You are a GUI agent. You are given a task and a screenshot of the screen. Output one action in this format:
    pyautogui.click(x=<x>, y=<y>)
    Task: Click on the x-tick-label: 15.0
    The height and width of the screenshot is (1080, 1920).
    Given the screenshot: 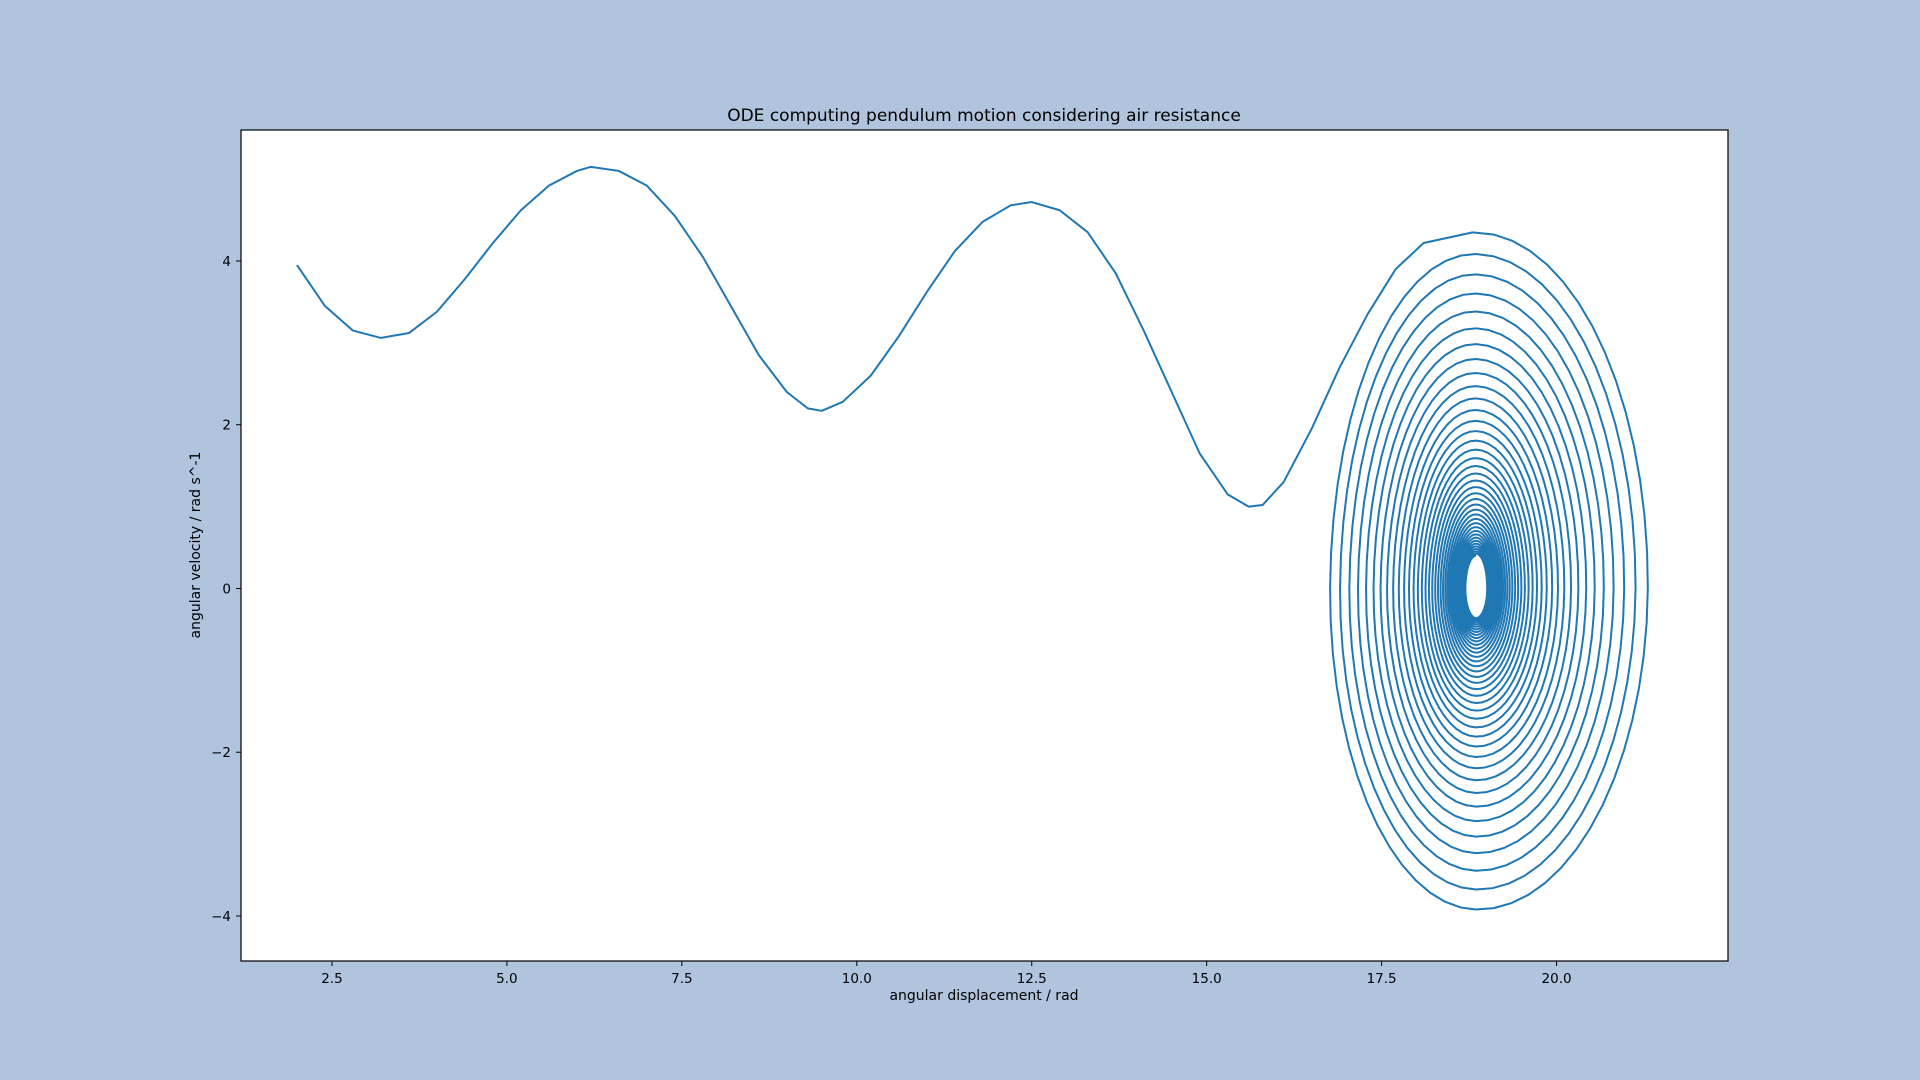 What is the action you would take?
    pyautogui.click(x=1207, y=979)
    